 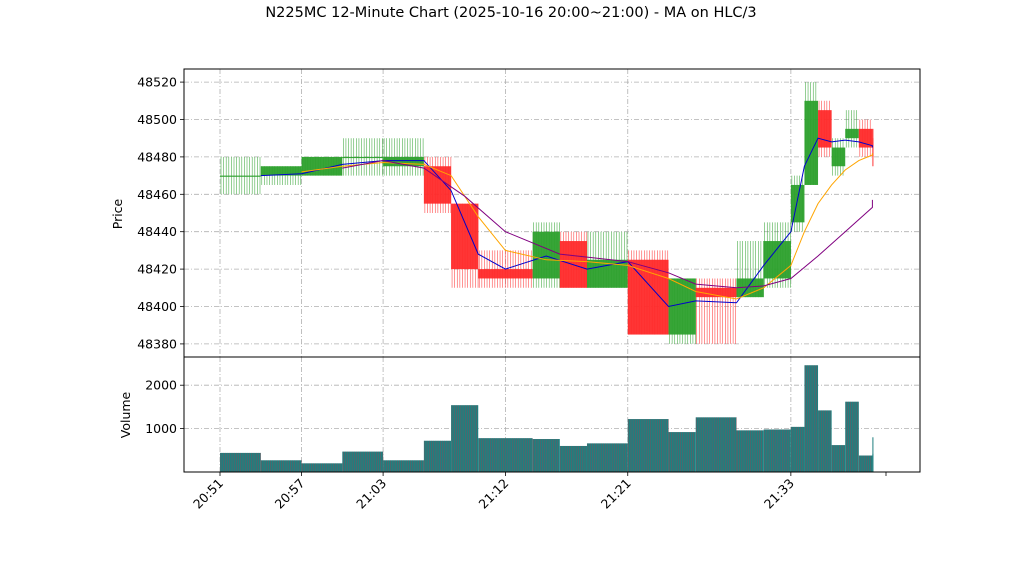 I want to click on price-axis-label: Price, so click(x=117, y=213).